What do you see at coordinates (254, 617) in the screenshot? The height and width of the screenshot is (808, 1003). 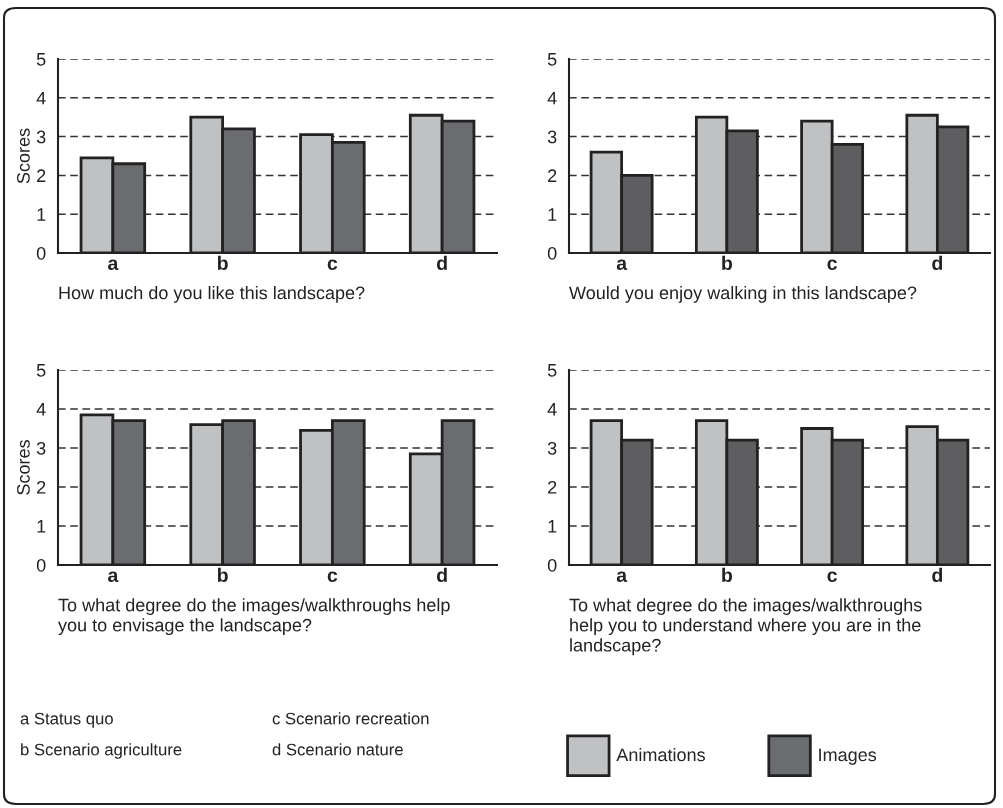 I see `x-axis-title: To what degree do the images/walkthroughs help you to envisage the landscape?` at bounding box center [254, 617].